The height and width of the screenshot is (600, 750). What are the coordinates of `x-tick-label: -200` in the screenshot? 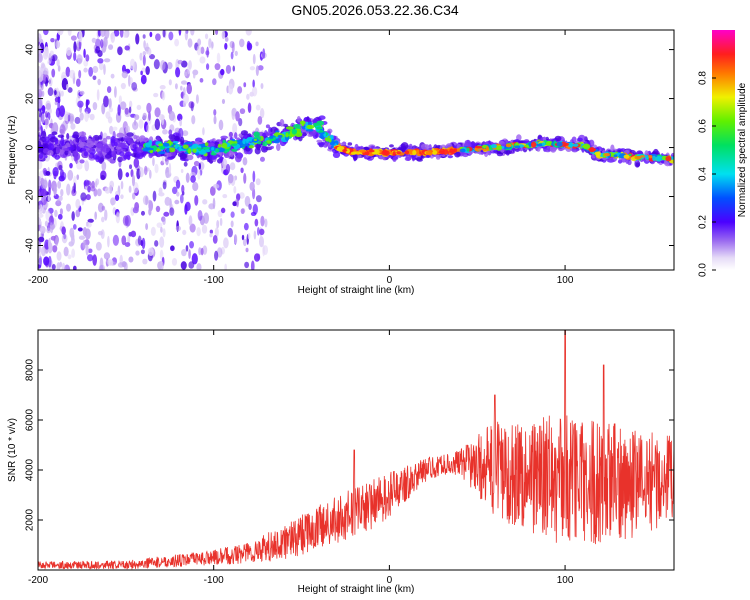 It's located at (38, 280).